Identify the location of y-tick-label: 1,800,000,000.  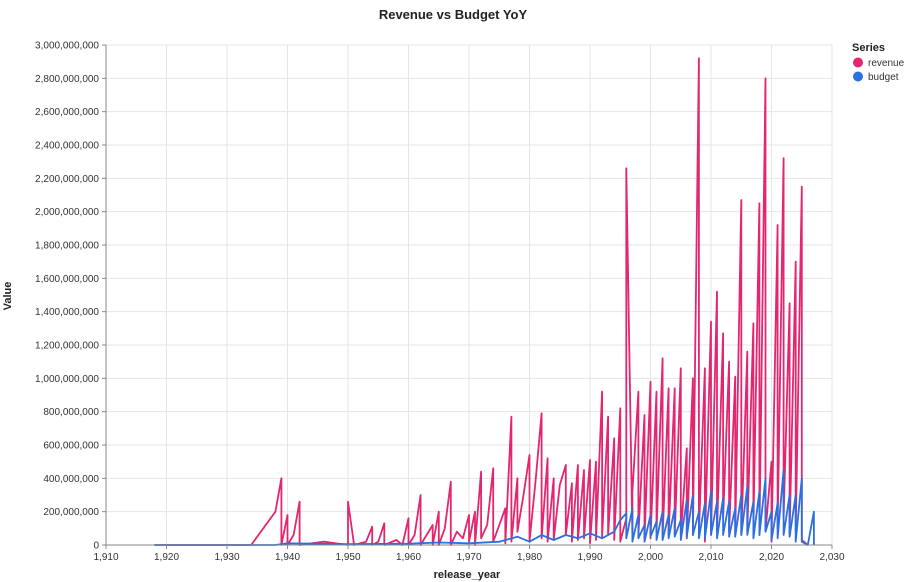
(67, 246).